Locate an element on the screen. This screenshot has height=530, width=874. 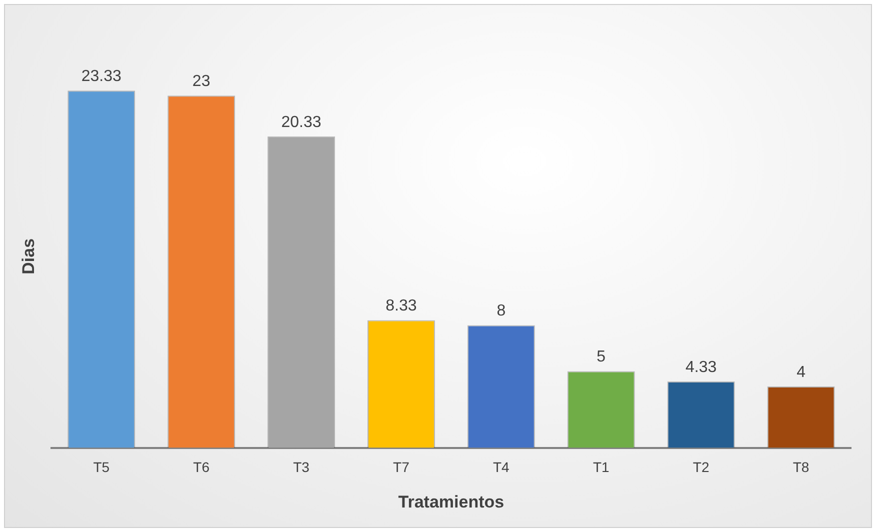
data-label: 4.33 is located at coordinates (701, 367).